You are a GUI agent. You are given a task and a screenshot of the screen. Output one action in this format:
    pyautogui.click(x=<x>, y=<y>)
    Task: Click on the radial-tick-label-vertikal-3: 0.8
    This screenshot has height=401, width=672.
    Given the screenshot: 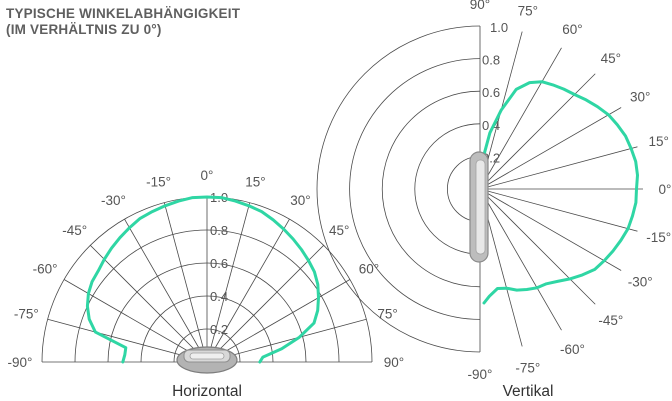 What is the action you would take?
    pyautogui.click(x=491, y=60)
    